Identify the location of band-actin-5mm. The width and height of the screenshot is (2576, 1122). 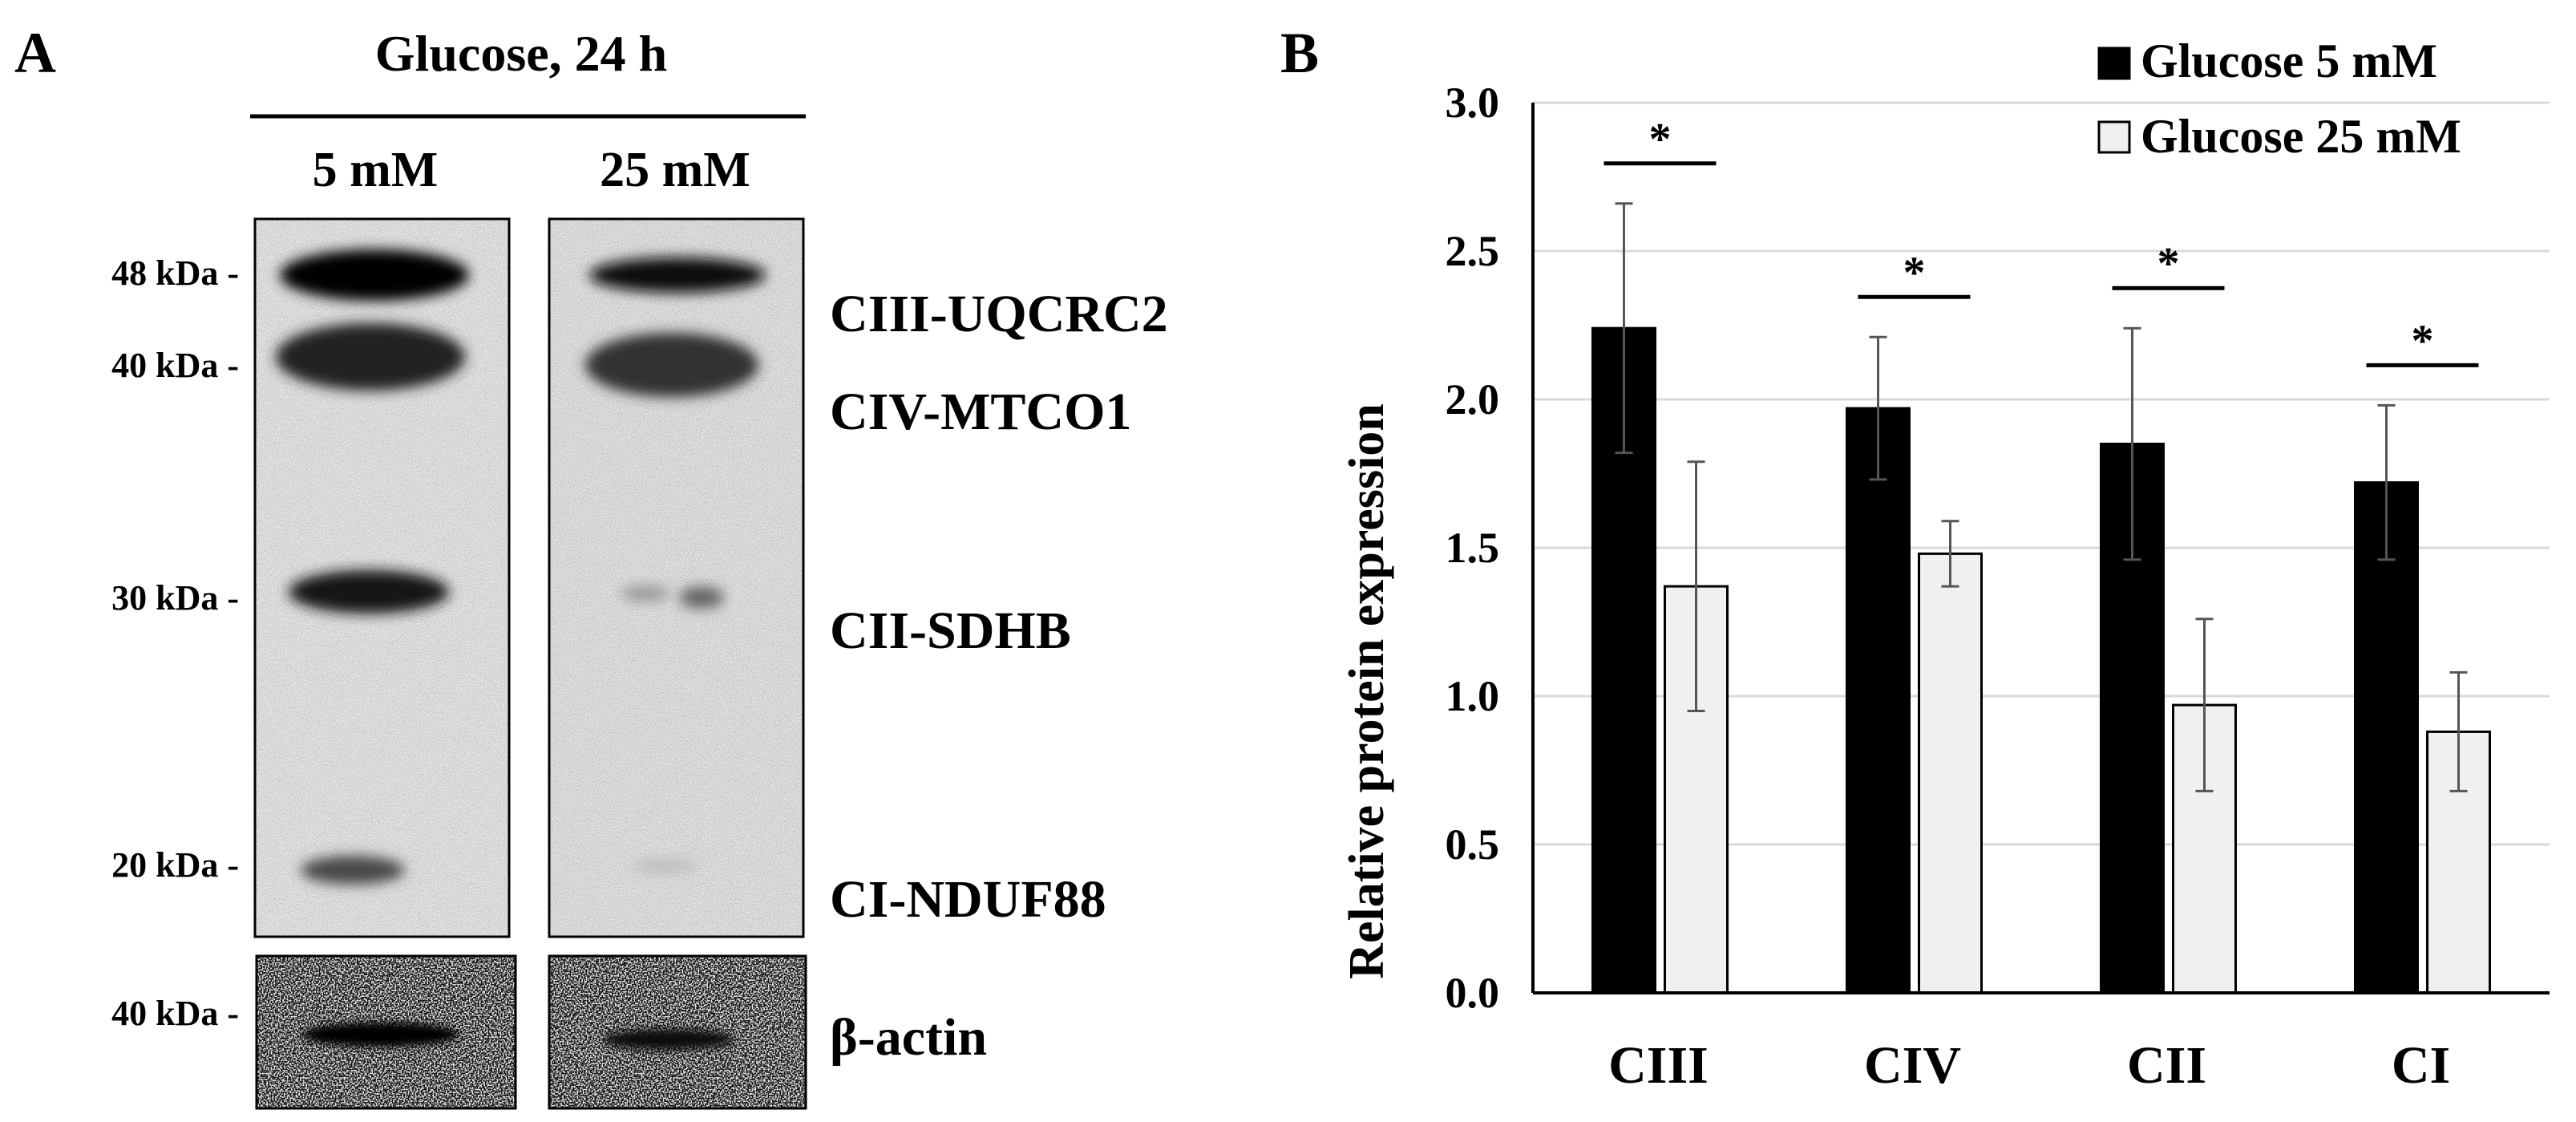
(380, 1035).